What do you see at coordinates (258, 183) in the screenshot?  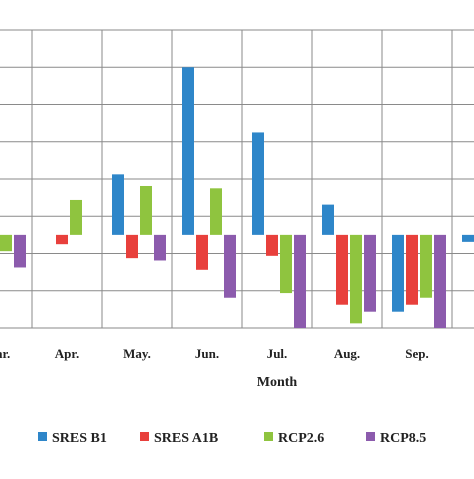 I see `bar-sres-b1-jul` at bounding box center [258, 183].